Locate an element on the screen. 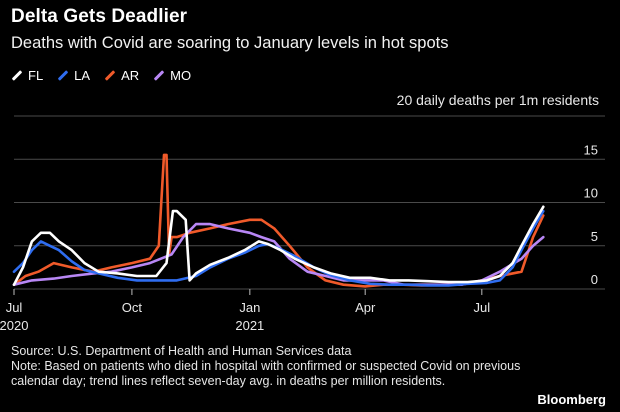 The image size is (620, 412). legend-label-la: LA is located at coordinates (82, 75).